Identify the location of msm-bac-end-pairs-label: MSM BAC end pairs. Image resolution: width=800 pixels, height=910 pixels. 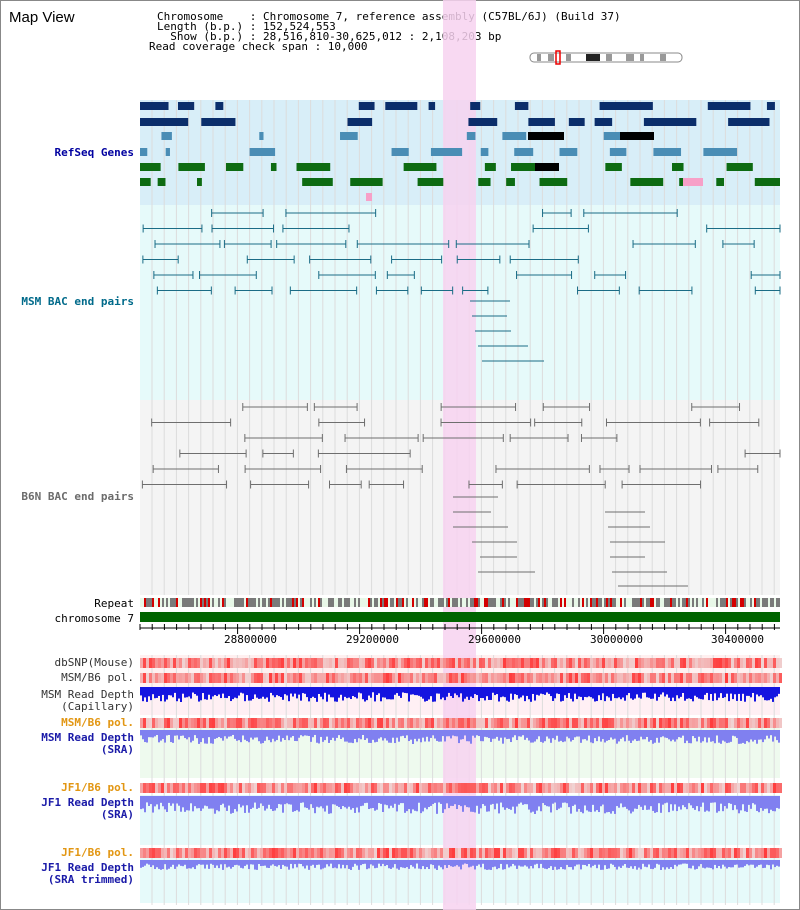
(77, 301).